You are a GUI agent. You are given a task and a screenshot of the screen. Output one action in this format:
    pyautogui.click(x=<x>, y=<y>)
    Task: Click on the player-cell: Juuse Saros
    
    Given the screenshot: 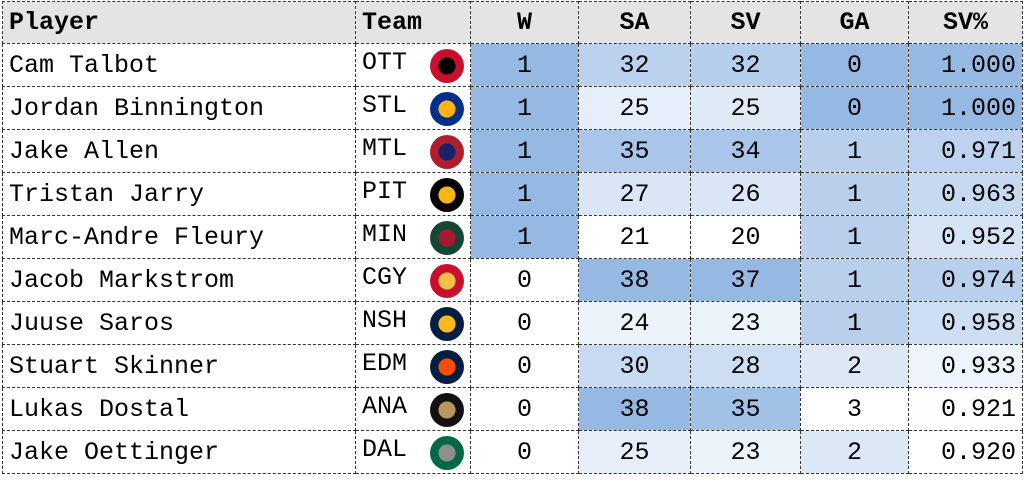 What is the action you would take?
    pyautogui.click(x=179, y=323)
    